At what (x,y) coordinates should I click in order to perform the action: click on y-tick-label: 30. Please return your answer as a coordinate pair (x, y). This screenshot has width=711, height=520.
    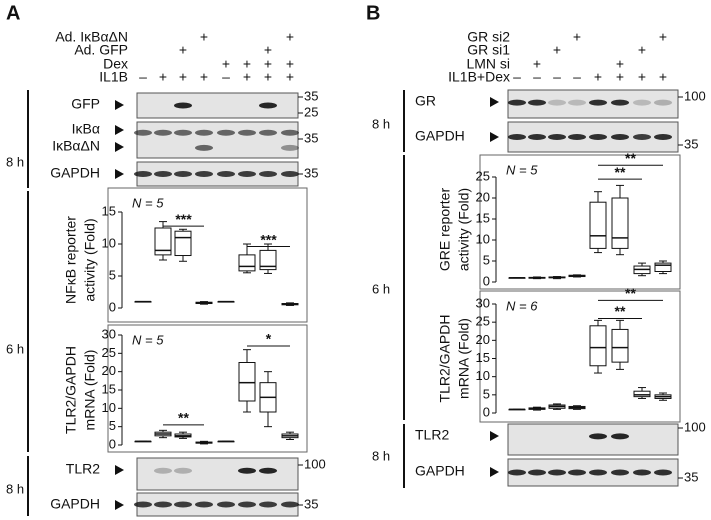
    Looking at the image, I should click on (483, 302).